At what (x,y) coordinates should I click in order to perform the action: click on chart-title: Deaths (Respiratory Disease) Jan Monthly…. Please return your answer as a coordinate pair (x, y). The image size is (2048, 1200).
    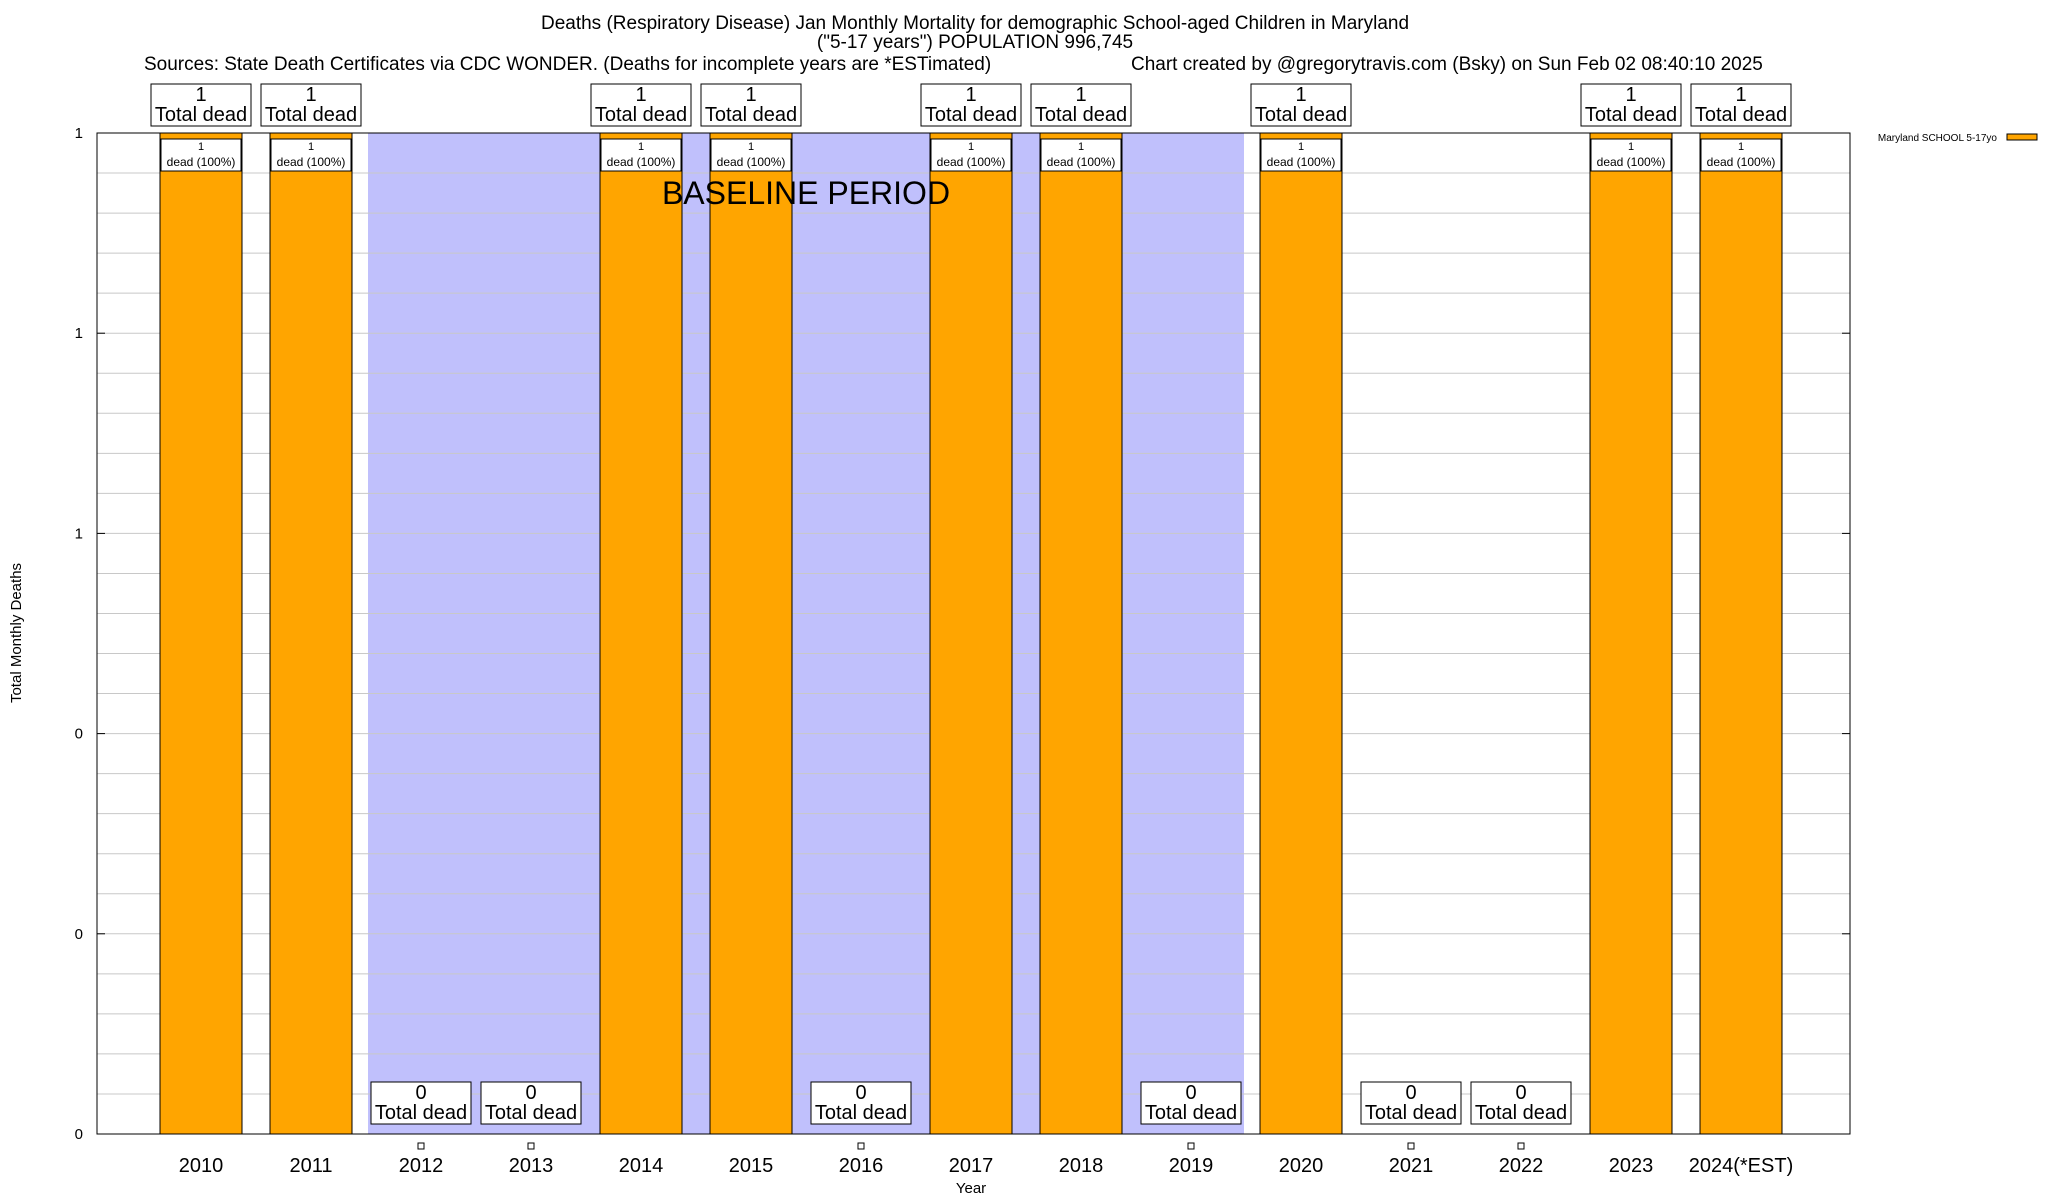
    Looking at the image, I should click on (975, 33).